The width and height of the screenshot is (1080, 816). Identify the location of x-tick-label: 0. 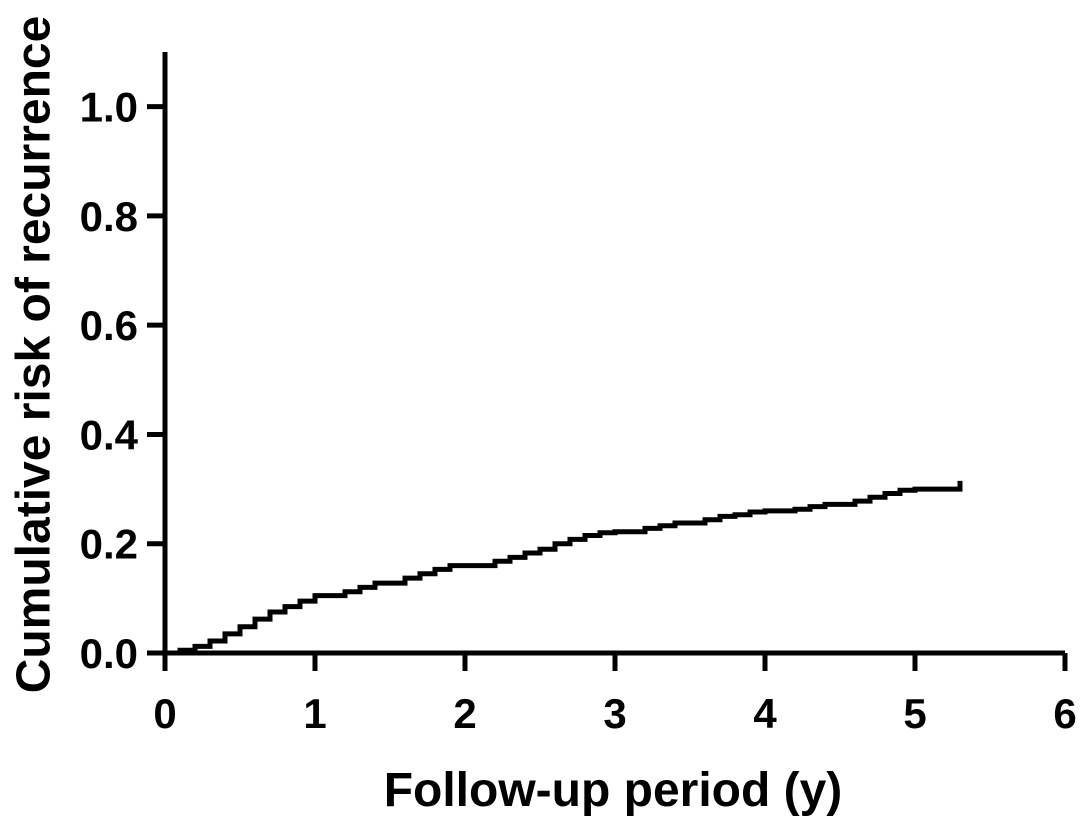
(164, 713).